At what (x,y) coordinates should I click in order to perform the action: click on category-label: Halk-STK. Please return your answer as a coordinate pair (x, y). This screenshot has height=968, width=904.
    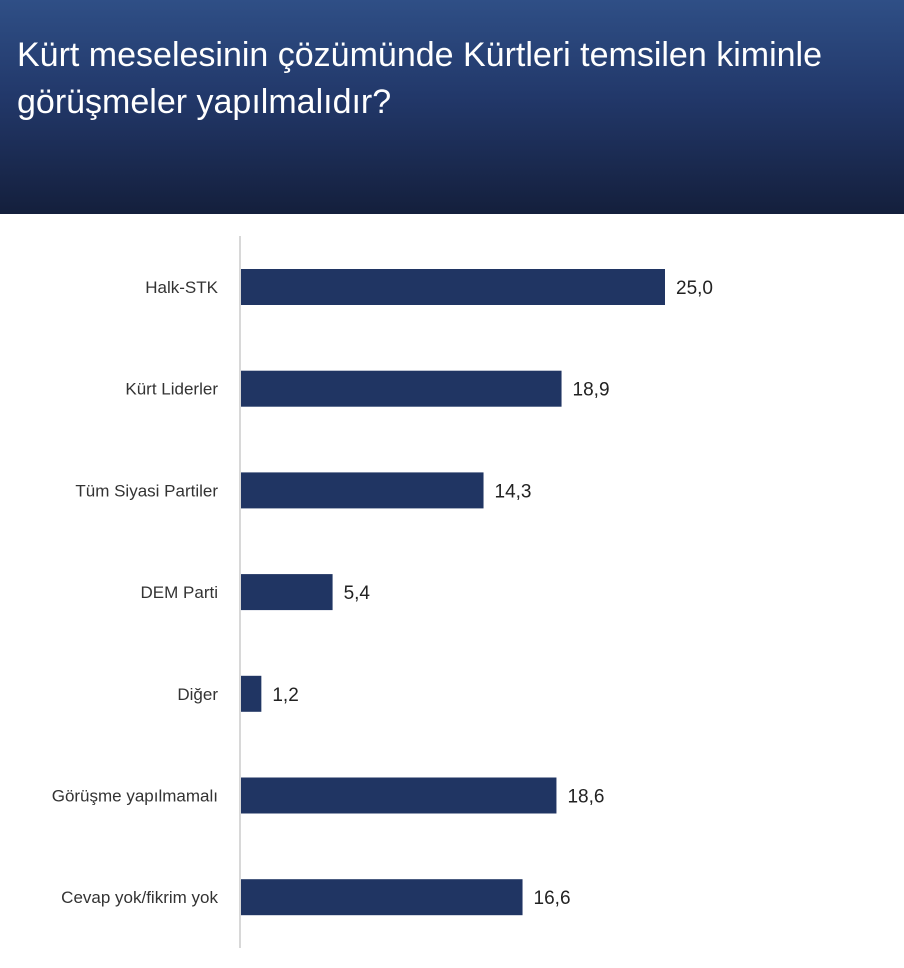
    Looking at the image, I should click on (181, 287).